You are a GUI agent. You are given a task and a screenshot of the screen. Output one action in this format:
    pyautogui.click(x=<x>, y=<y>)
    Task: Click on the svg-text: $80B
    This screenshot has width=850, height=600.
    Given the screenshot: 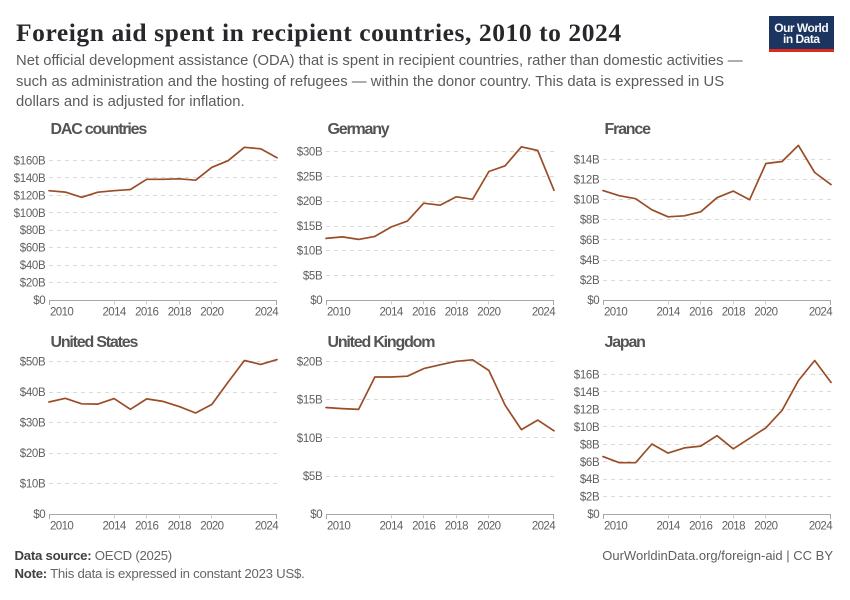 What is the action you would take?
    pyautogui.click(x=33, y=231)
    